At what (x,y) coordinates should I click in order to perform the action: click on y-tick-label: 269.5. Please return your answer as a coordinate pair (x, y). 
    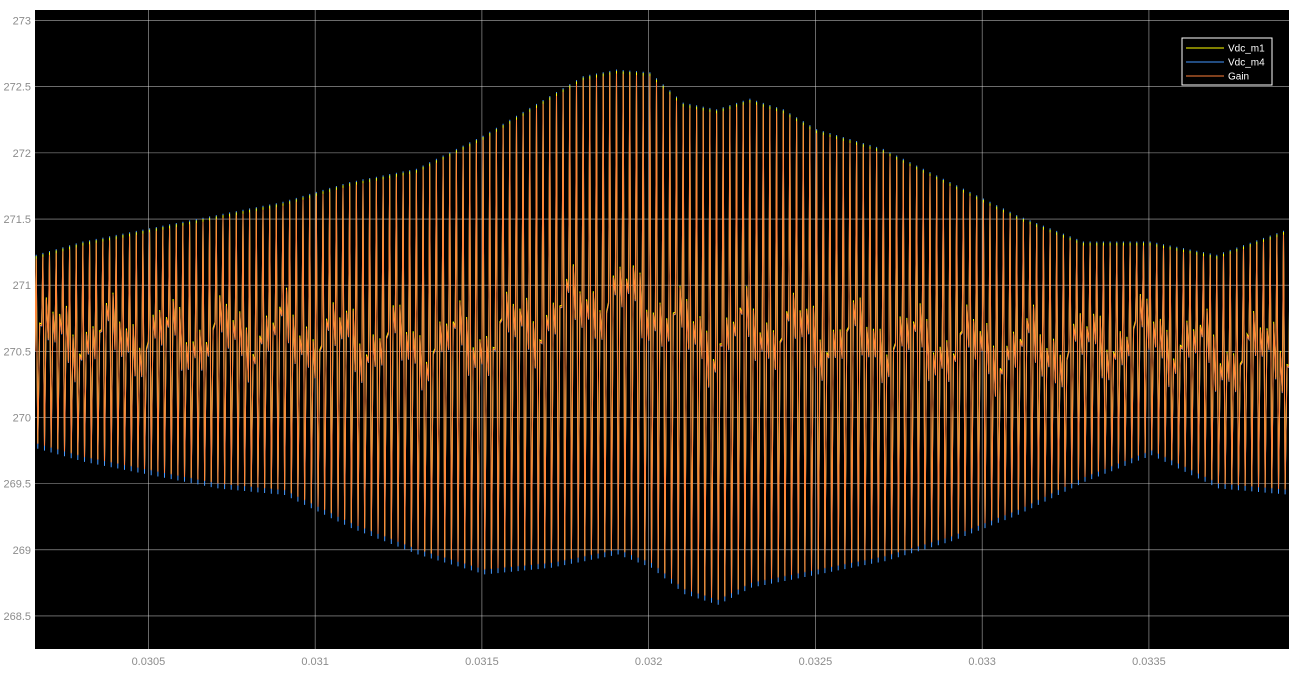
    Looking at the image, I should click on (17, 485).